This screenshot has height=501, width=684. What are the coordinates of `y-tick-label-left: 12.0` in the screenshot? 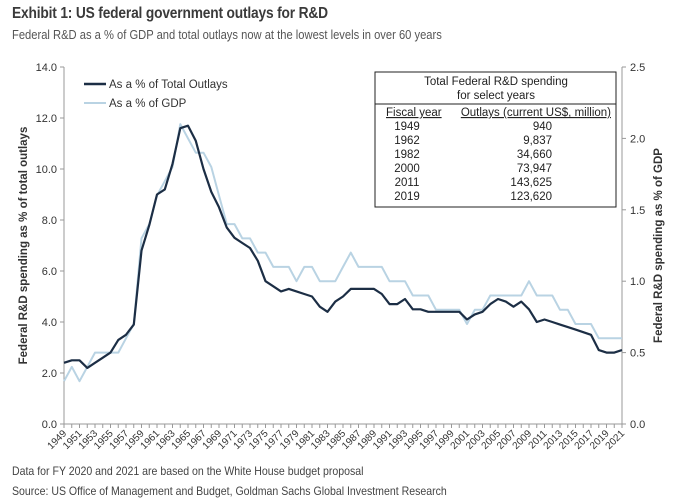 It's located at (46, 119).